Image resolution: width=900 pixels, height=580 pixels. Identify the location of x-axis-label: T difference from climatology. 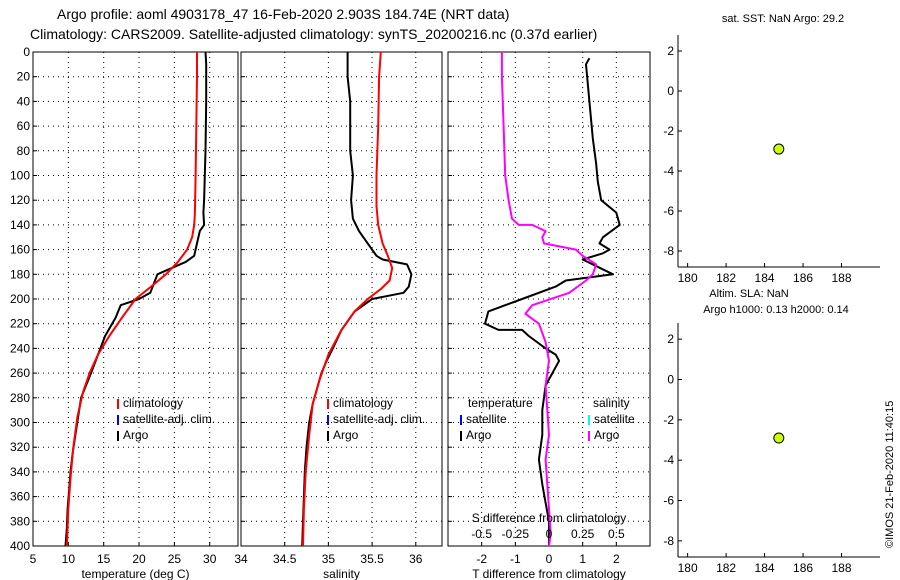
(549, 573).